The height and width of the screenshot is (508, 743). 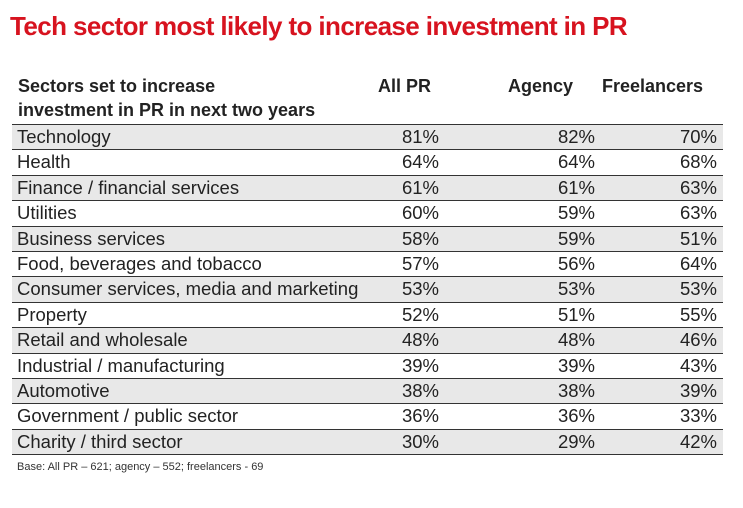 I want to click on sector-label: Business services, so click(x=91, y=238).